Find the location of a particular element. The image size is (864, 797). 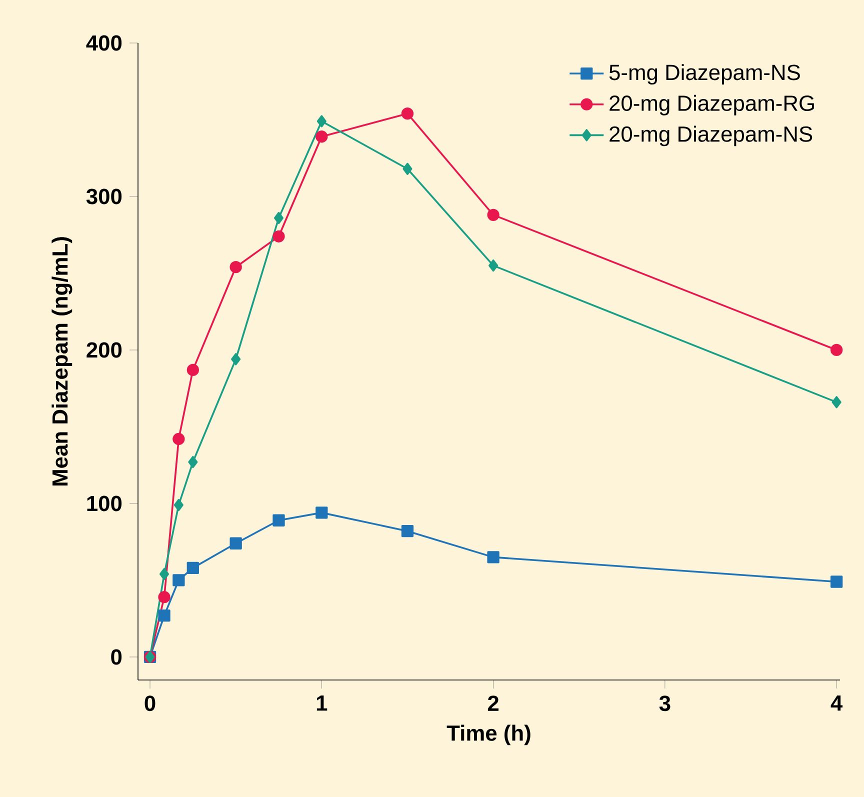

legend-label: 20-mg Diazepam-RG is located at coordinates (712, 105).